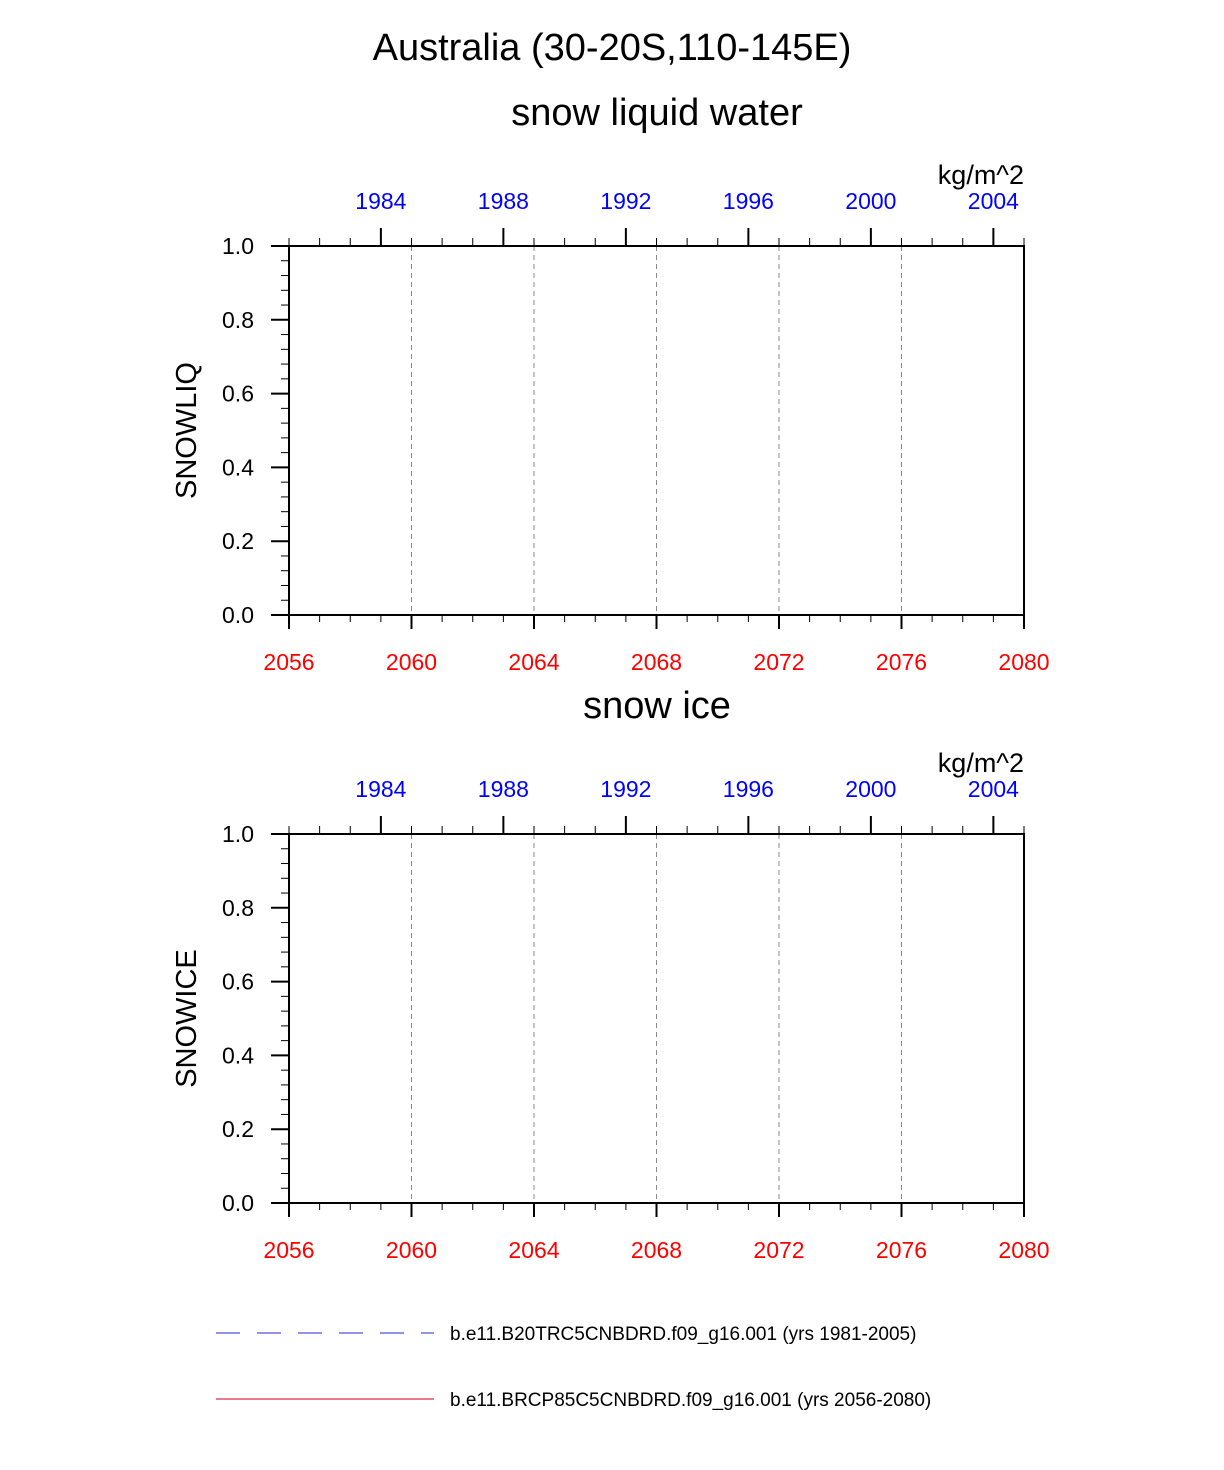  What do you see at coordinates (187, 430) in the screenshot?
I see `y-axis-label: SNOWLIQ` at bounding box center [187, 430].